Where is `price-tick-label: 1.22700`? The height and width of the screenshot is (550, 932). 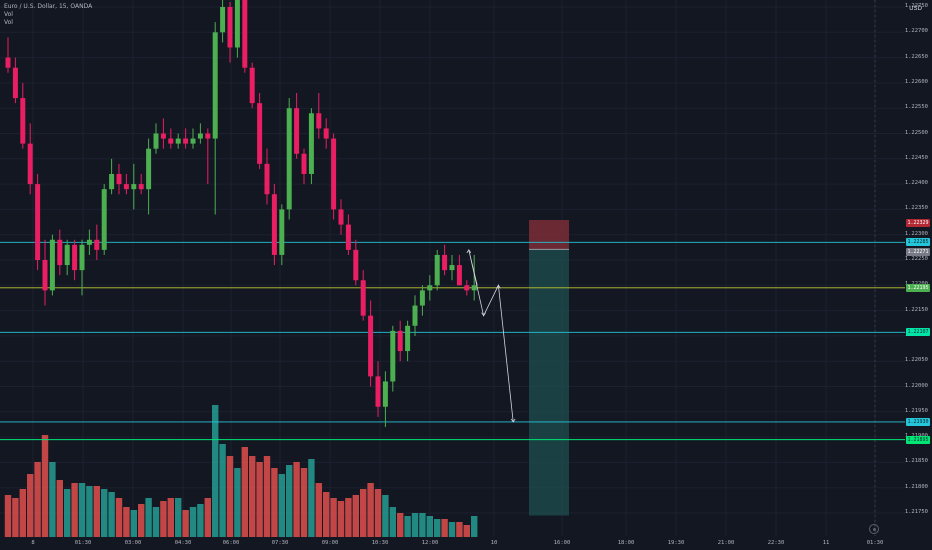
price-tick-label: 1.22700 is located at coordinates (916, 31).